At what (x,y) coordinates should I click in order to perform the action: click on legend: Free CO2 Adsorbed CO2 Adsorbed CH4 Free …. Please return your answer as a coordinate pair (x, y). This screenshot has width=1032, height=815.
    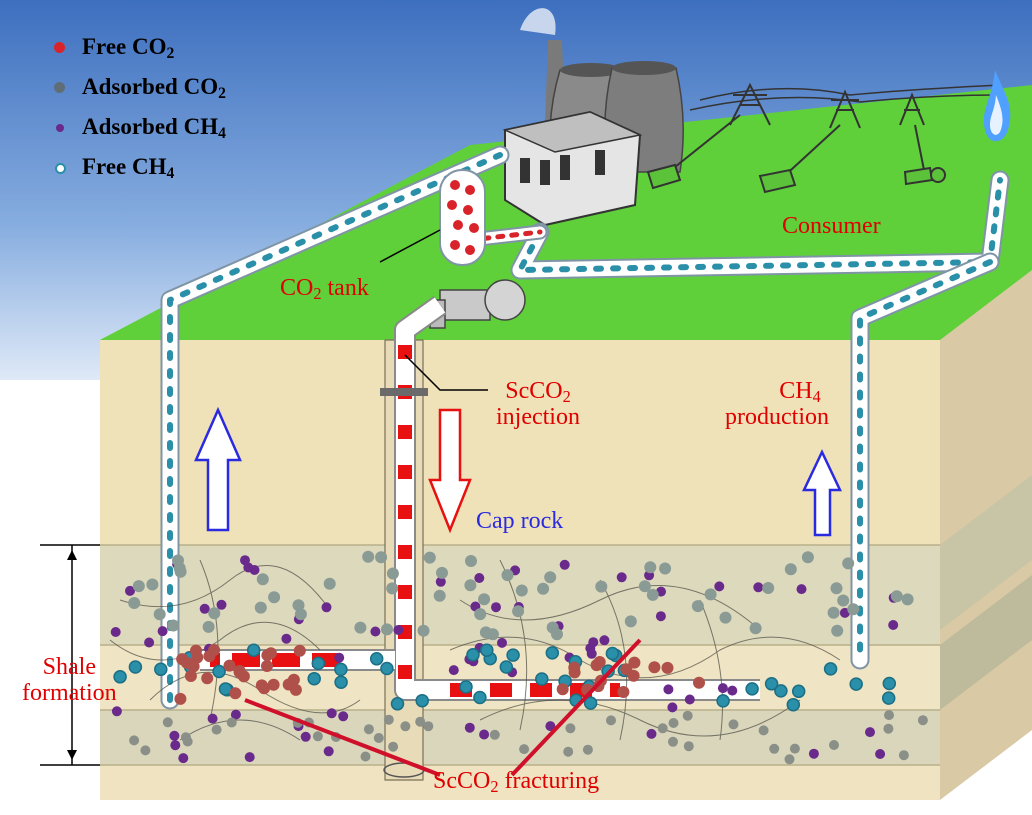
    Looking at the image, I should click on (139, 110).